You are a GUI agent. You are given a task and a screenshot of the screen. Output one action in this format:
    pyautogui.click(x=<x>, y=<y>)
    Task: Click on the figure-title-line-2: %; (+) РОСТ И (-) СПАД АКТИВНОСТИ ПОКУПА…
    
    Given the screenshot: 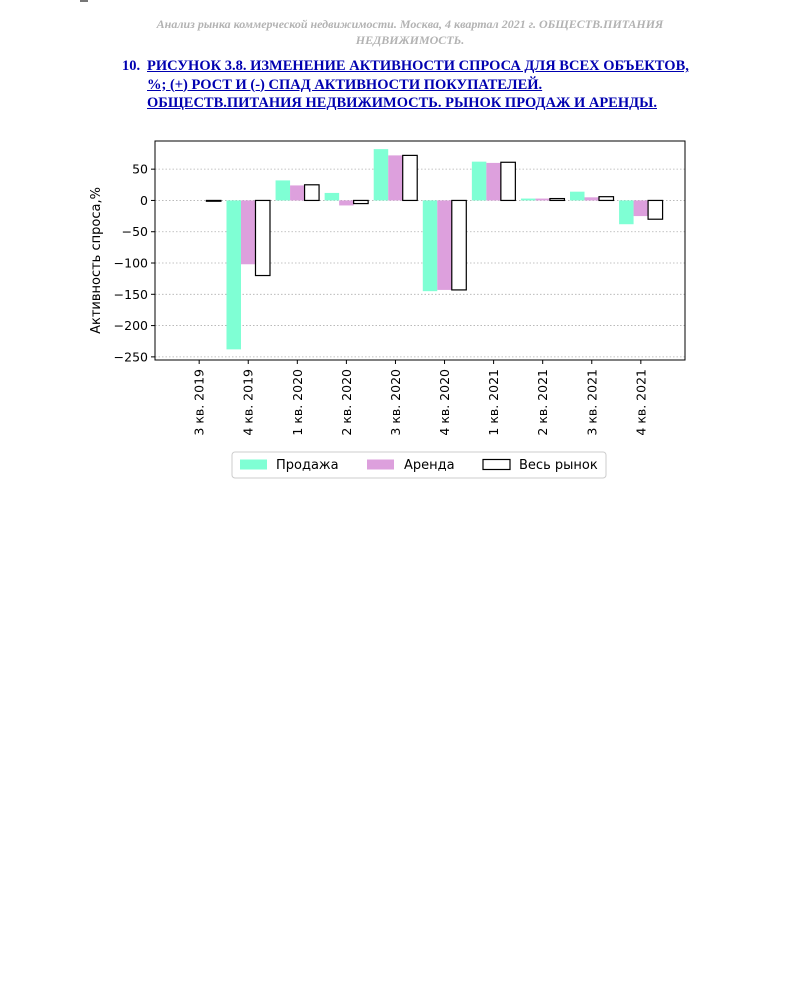 What is the action you would take?
    pyautogui.click(x=345, y=84)
    